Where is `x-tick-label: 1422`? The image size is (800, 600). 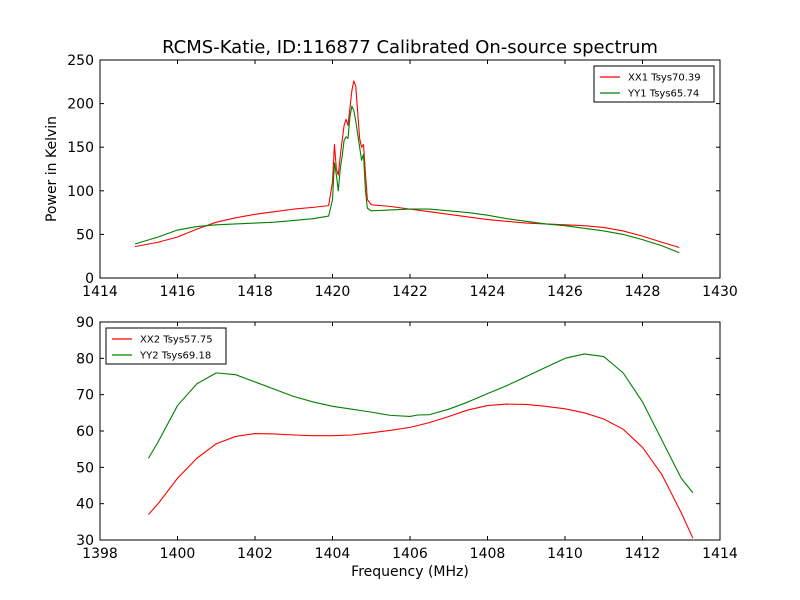
x-tick-label: 1422 is located at coordinates (410, 292).